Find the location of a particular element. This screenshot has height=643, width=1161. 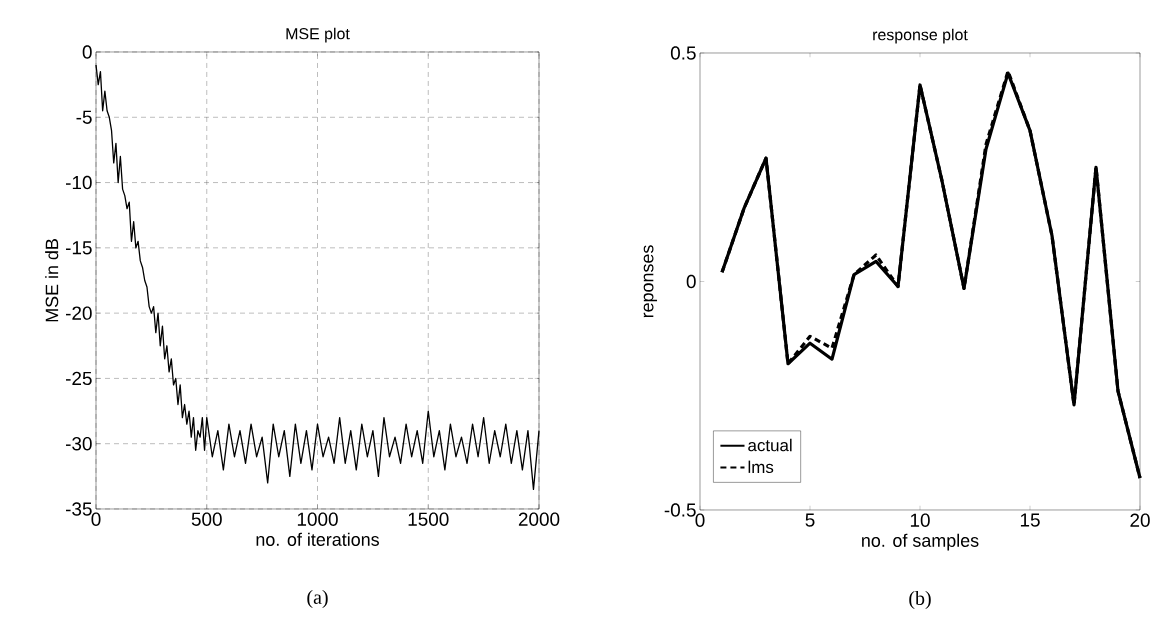

y-tick-label: -0.5 is located at coordinates (680, 510).